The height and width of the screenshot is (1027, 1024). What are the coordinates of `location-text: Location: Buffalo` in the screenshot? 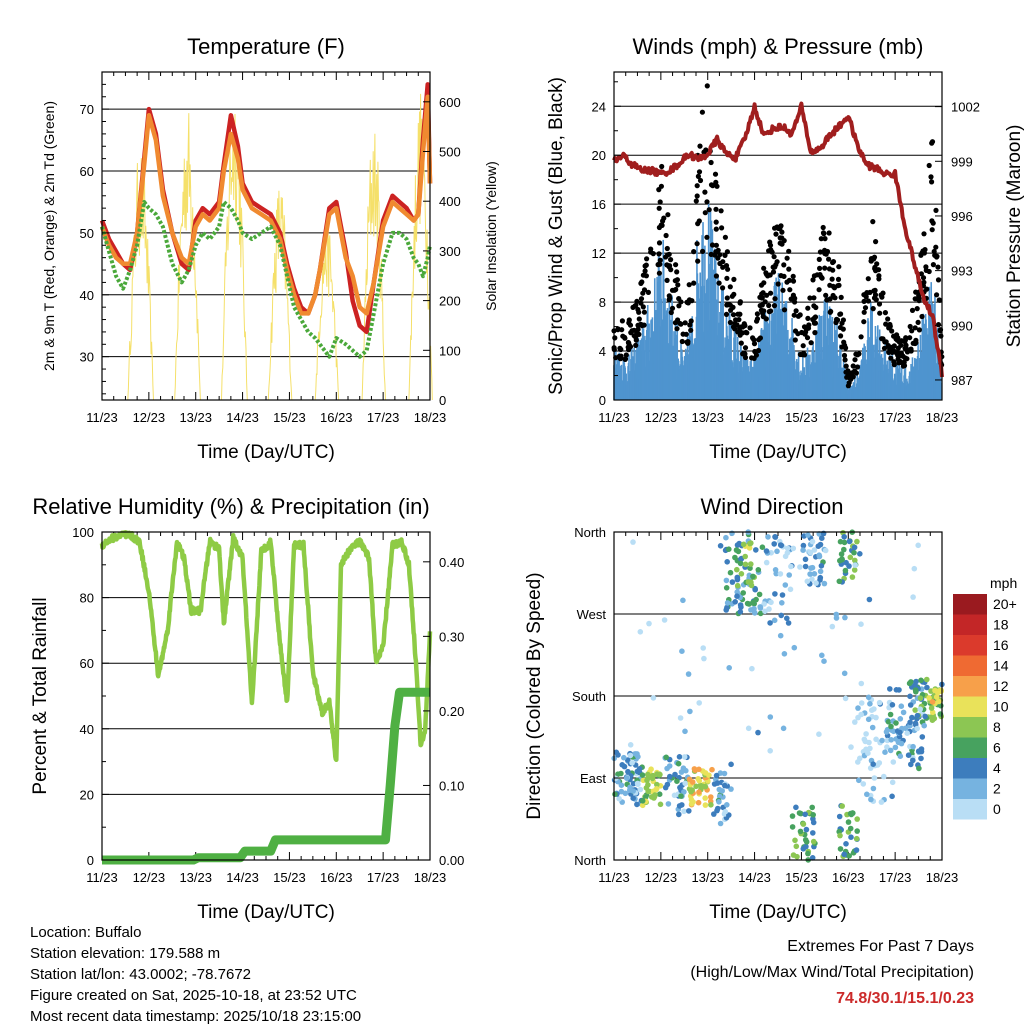 It's located at (86, 932).